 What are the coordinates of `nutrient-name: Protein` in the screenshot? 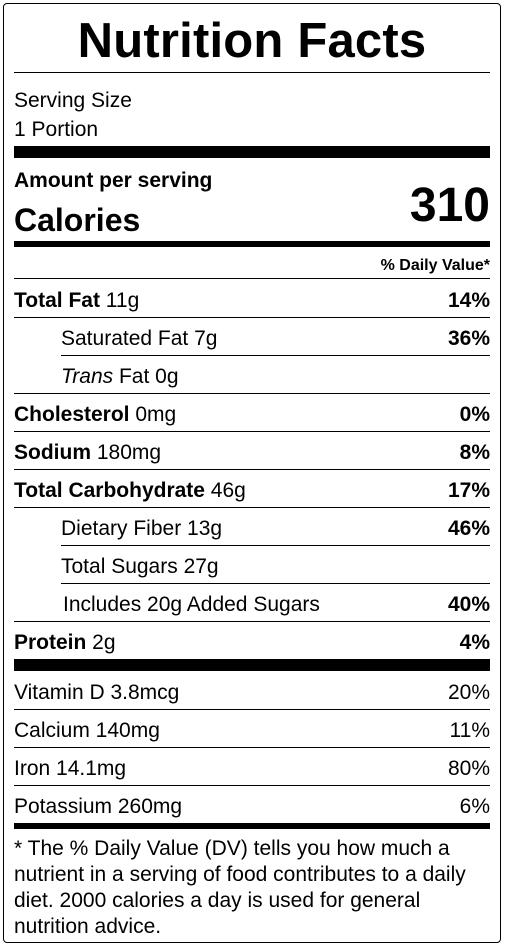 It's located at (50, 642).